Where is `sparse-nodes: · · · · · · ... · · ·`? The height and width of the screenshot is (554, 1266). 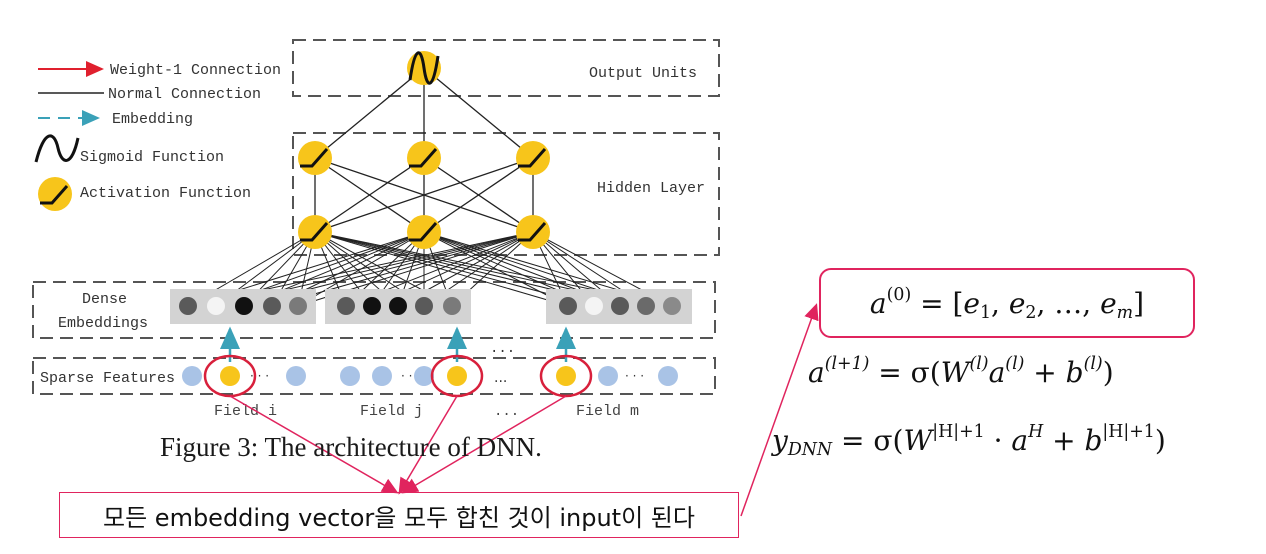 sparse-nodes: · · · · · · ... · · · is located at coordinates (430, 376).